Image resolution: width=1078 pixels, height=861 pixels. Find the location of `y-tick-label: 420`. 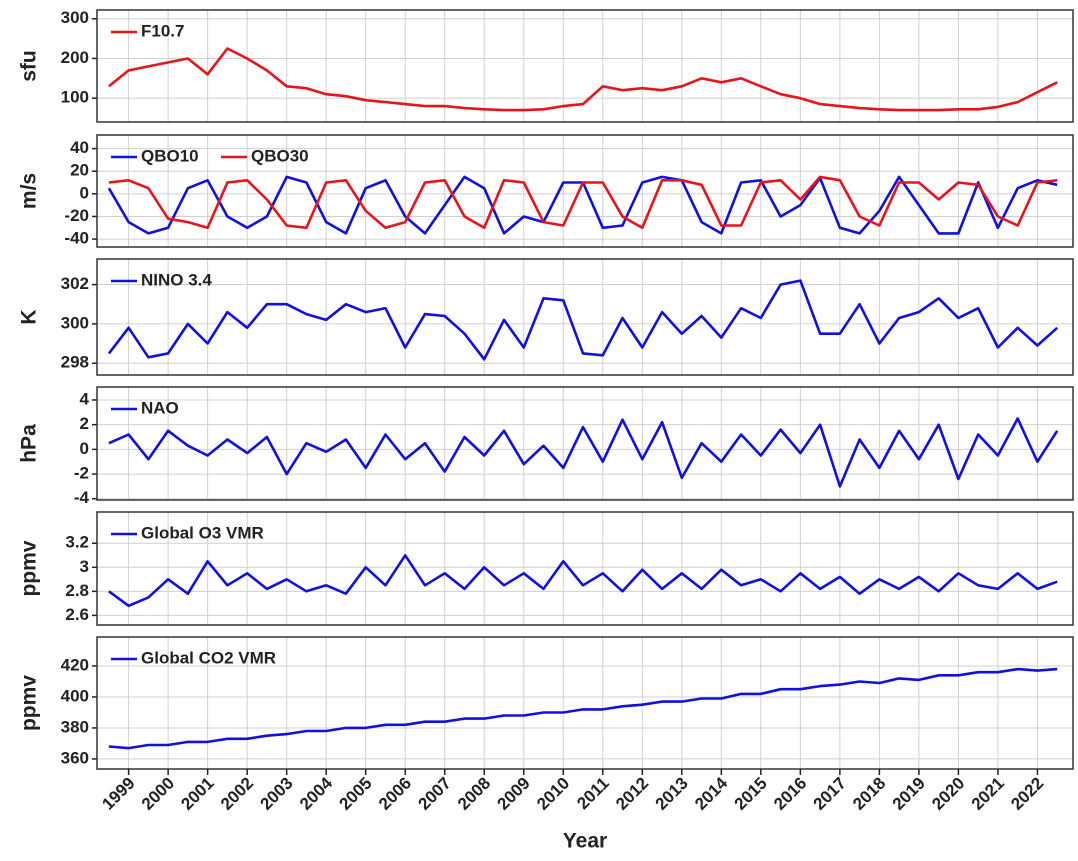

y-tick-label: 420 is located at coordinates (75, 664).